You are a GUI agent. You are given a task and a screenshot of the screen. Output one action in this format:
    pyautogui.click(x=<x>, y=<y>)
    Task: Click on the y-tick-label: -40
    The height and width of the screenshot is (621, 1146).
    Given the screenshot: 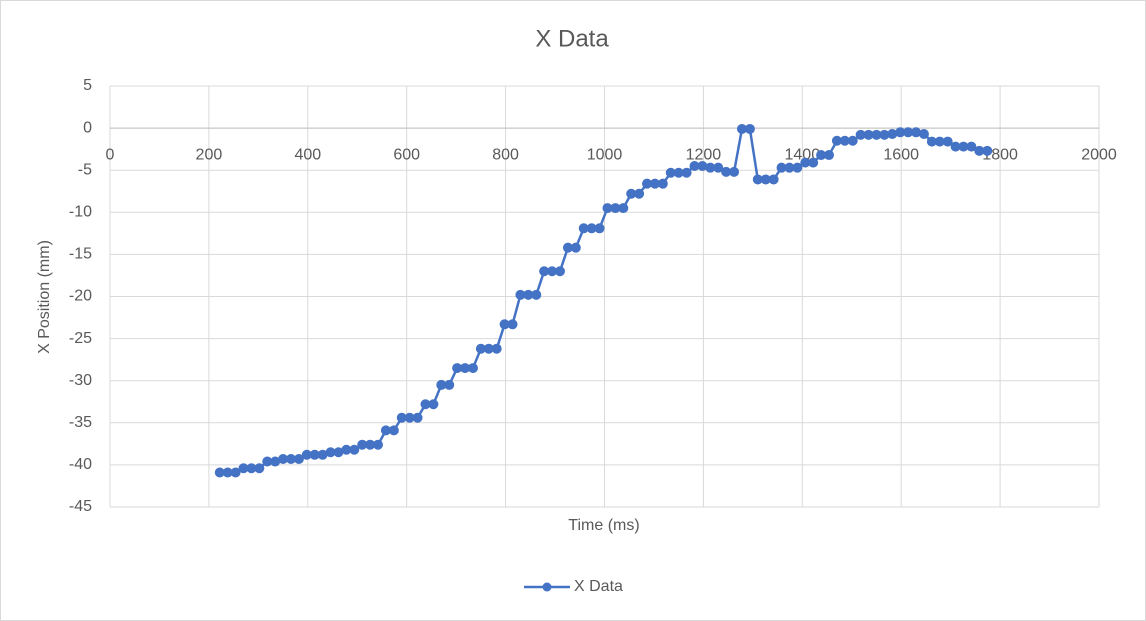 What is the action you would take?
    pyautogui.click(x=80, y=464)
    